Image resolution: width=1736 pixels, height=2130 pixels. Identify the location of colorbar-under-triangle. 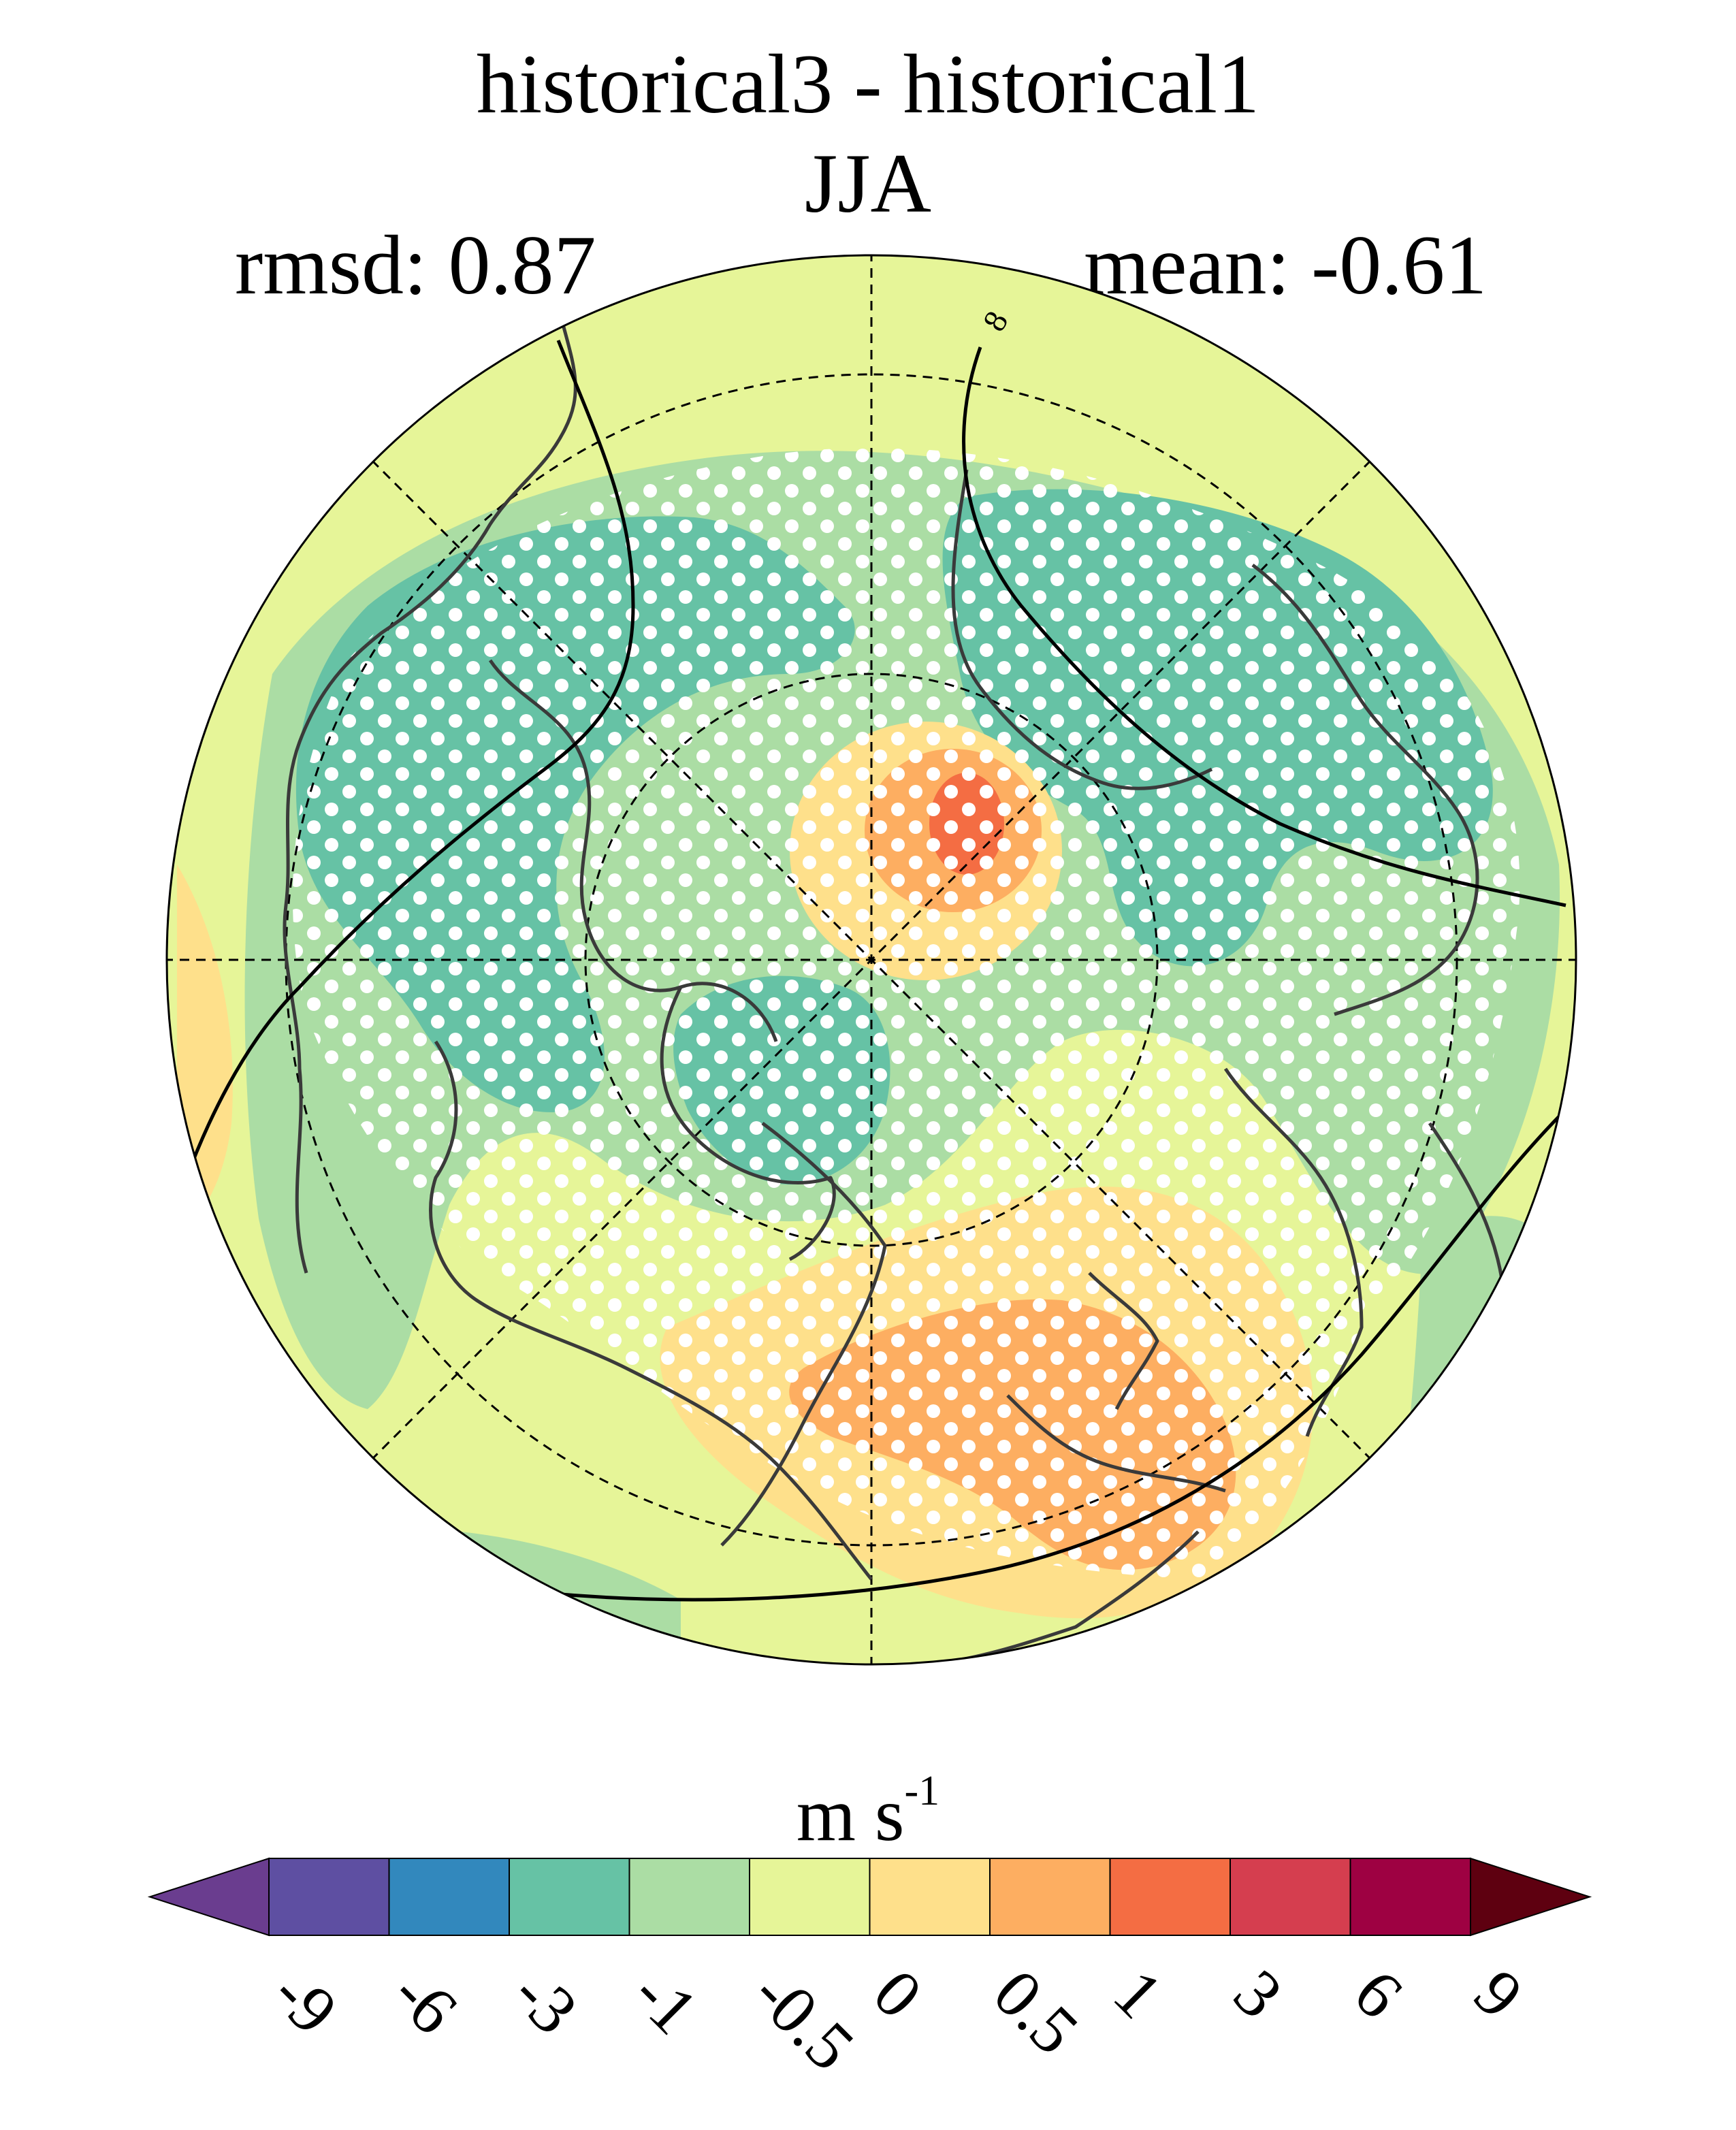
(208, 1897).